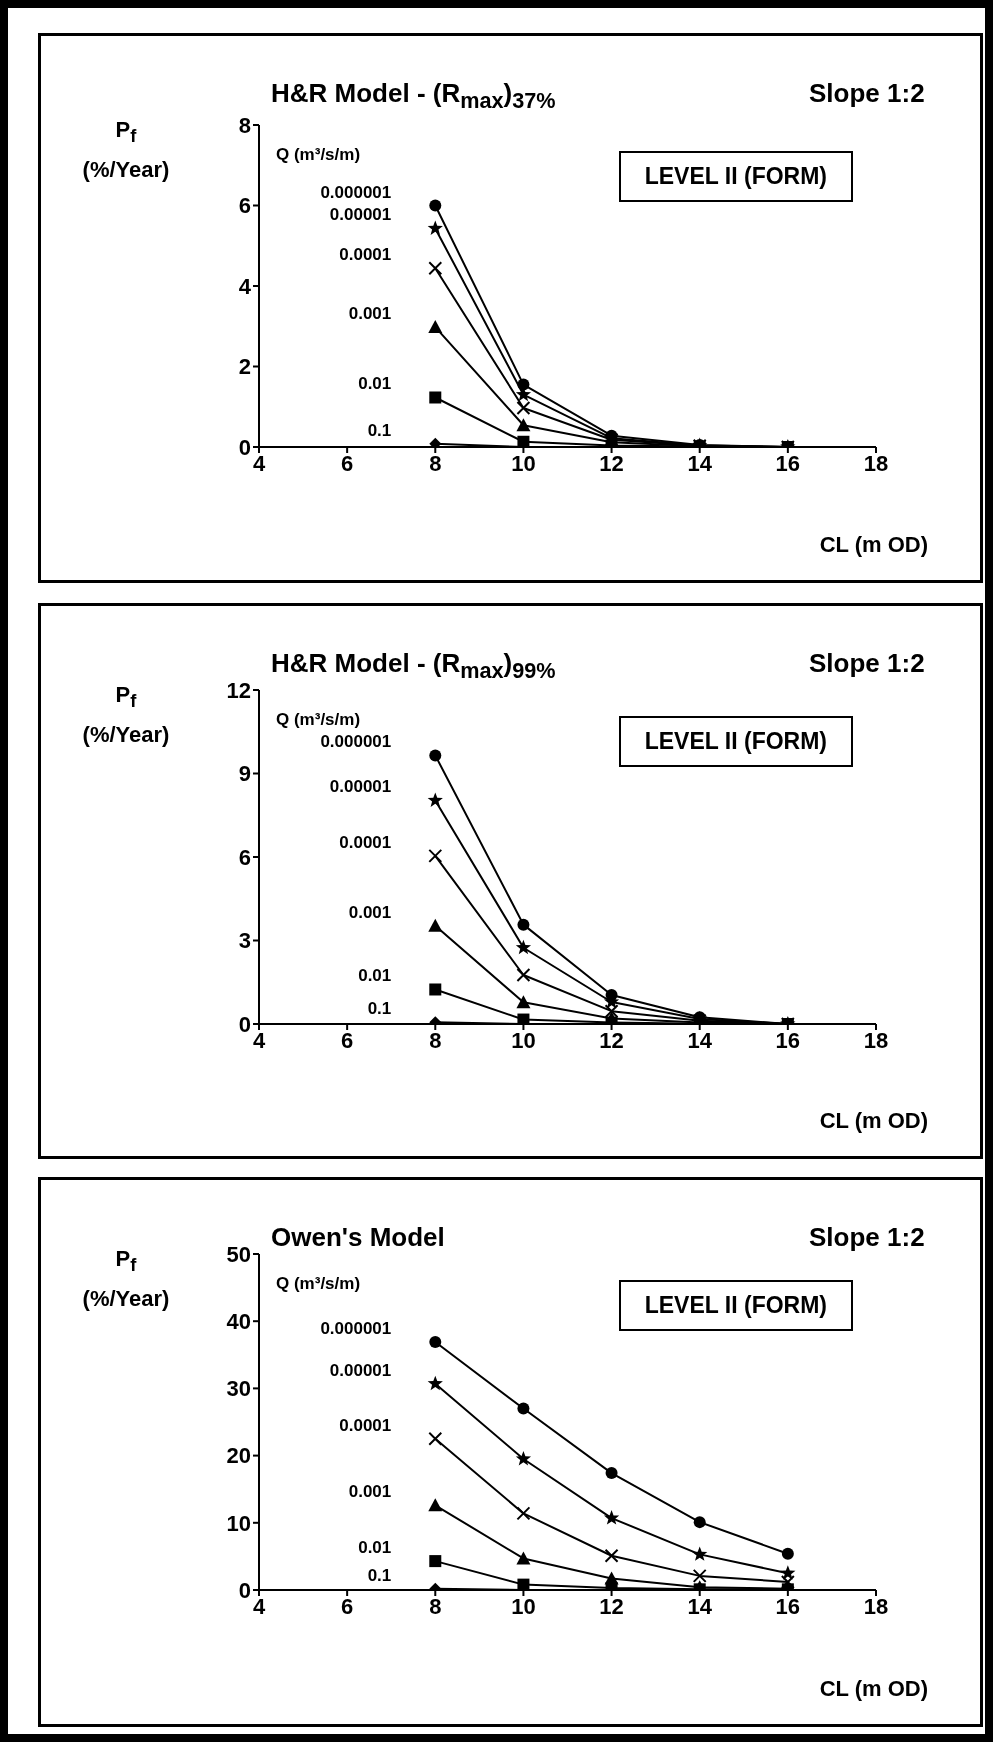 The image size is (993, 1742). Describe the element at coordinates (244, 367) in the screenshot. I see `y-tick-label: 2` at that location.